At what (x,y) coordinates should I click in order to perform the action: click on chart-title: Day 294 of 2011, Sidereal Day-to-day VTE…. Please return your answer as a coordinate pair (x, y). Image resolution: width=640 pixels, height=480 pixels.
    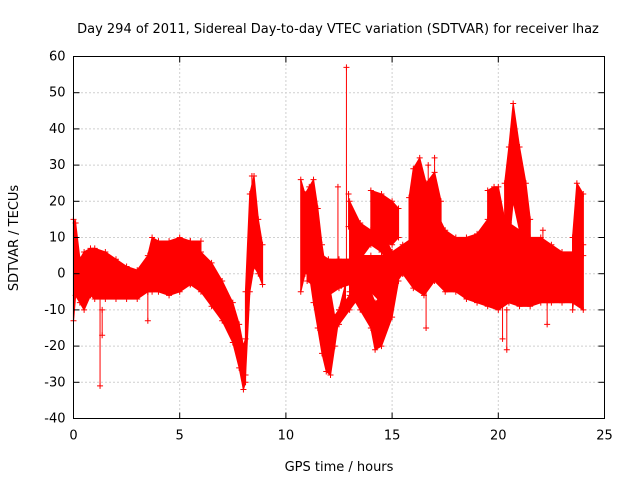
    Looking at the image, I should click on (338, 29).